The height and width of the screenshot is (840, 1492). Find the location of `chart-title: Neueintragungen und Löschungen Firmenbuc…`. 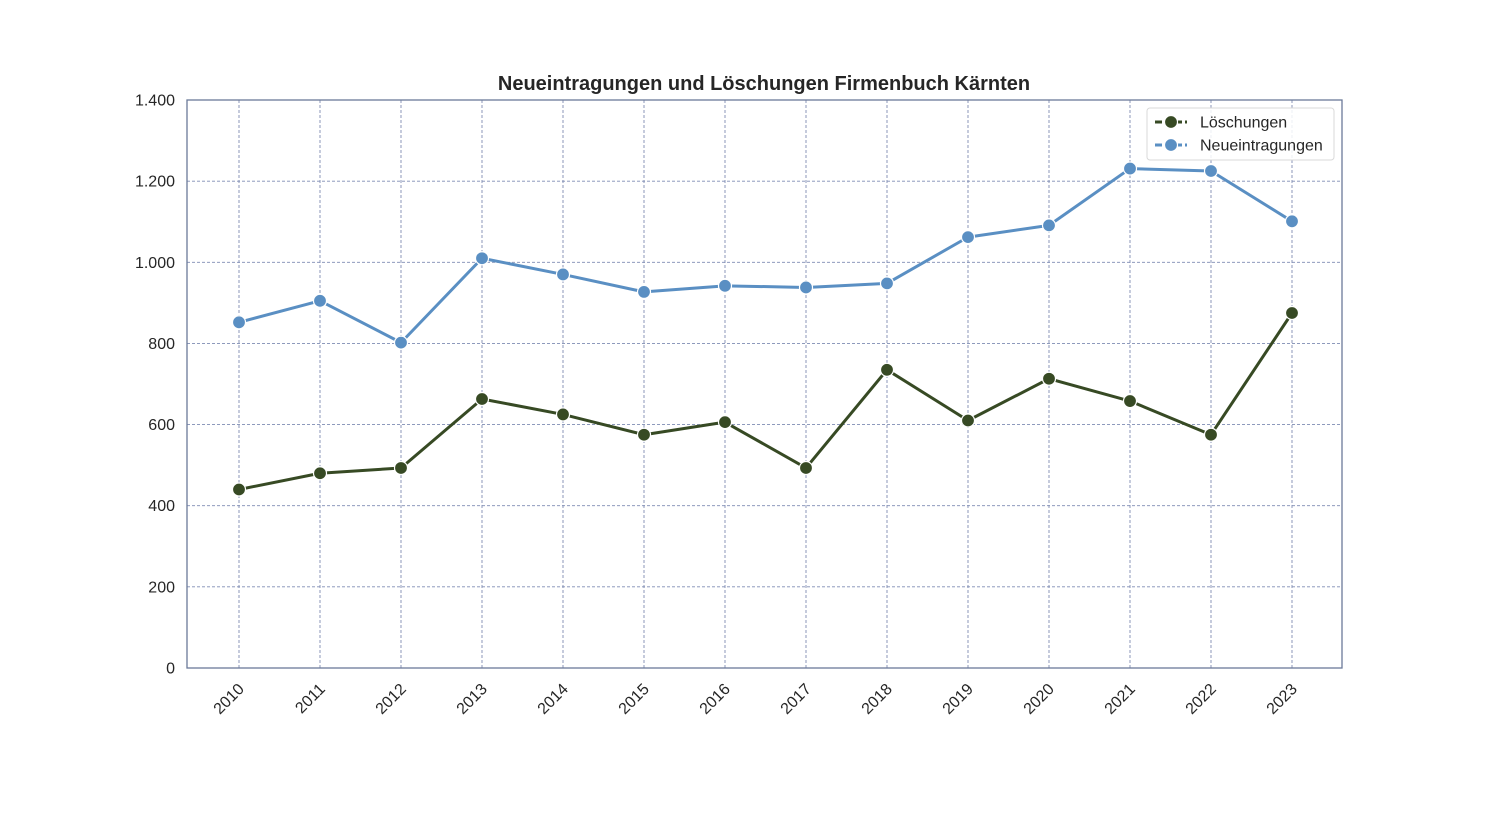

chart-title: Neueintragungen und Löschungen Firmenbuc… is located at coordinates (764, 84).